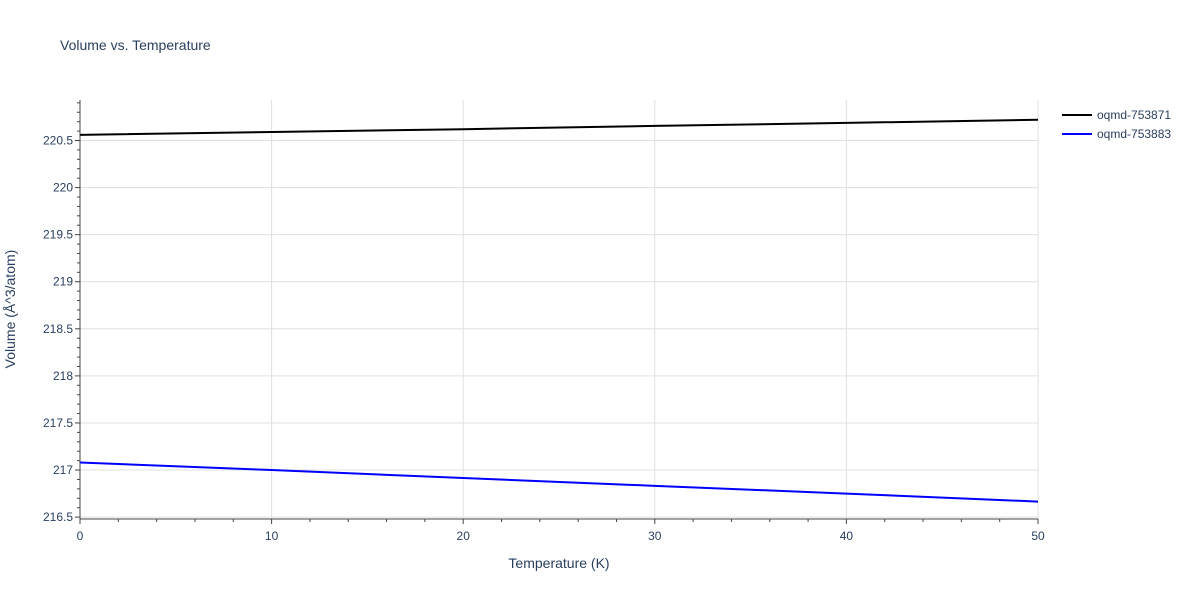 The height and width of the screenshot is (600, 1200). Describe the element at coordinates (58, 235) in the screenshot. I see `y-tick-label: 219.5` at that location.